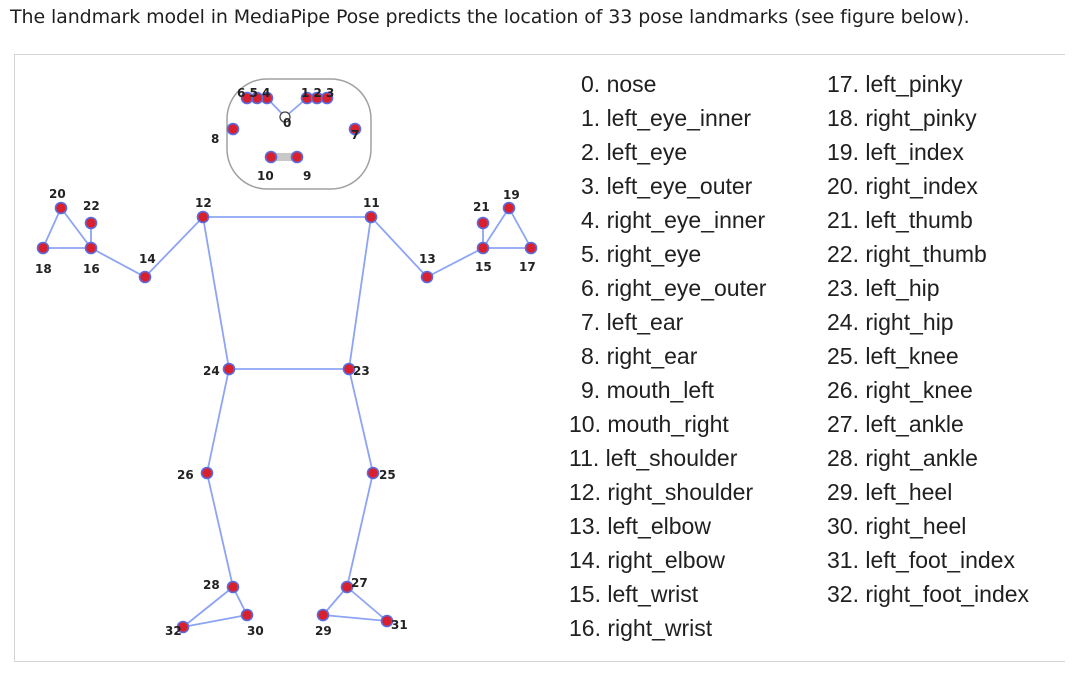  What do you see at coordinates (43, 269) in the screenshot?
I see `label-18: 18` at bounding box center [43, 269].